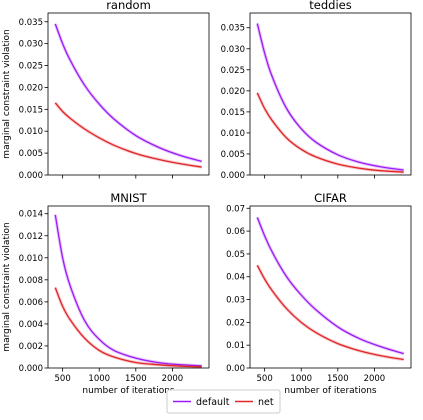  What do you see at coordinates (128, 6) in the screenshot?
I see `panel-title: random` at bounding box center [128, 6].